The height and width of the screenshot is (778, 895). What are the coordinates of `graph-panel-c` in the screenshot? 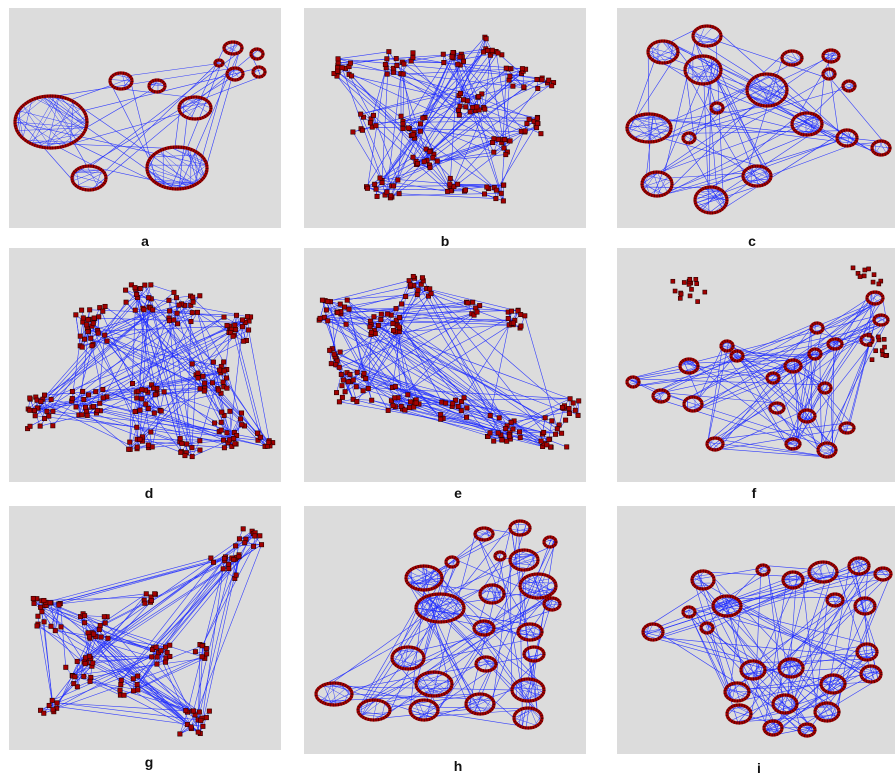 It's located at (756, 118).